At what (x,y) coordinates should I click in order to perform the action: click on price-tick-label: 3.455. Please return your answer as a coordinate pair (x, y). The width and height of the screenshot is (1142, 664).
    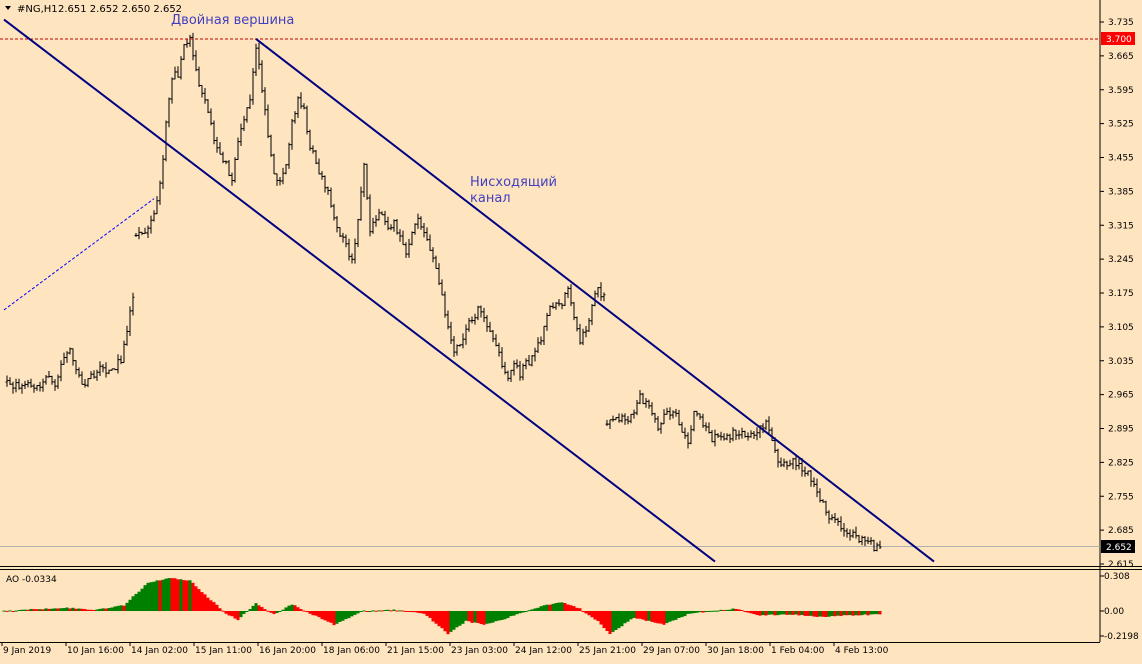
    Looking at the image, I should click on (1121, 159).